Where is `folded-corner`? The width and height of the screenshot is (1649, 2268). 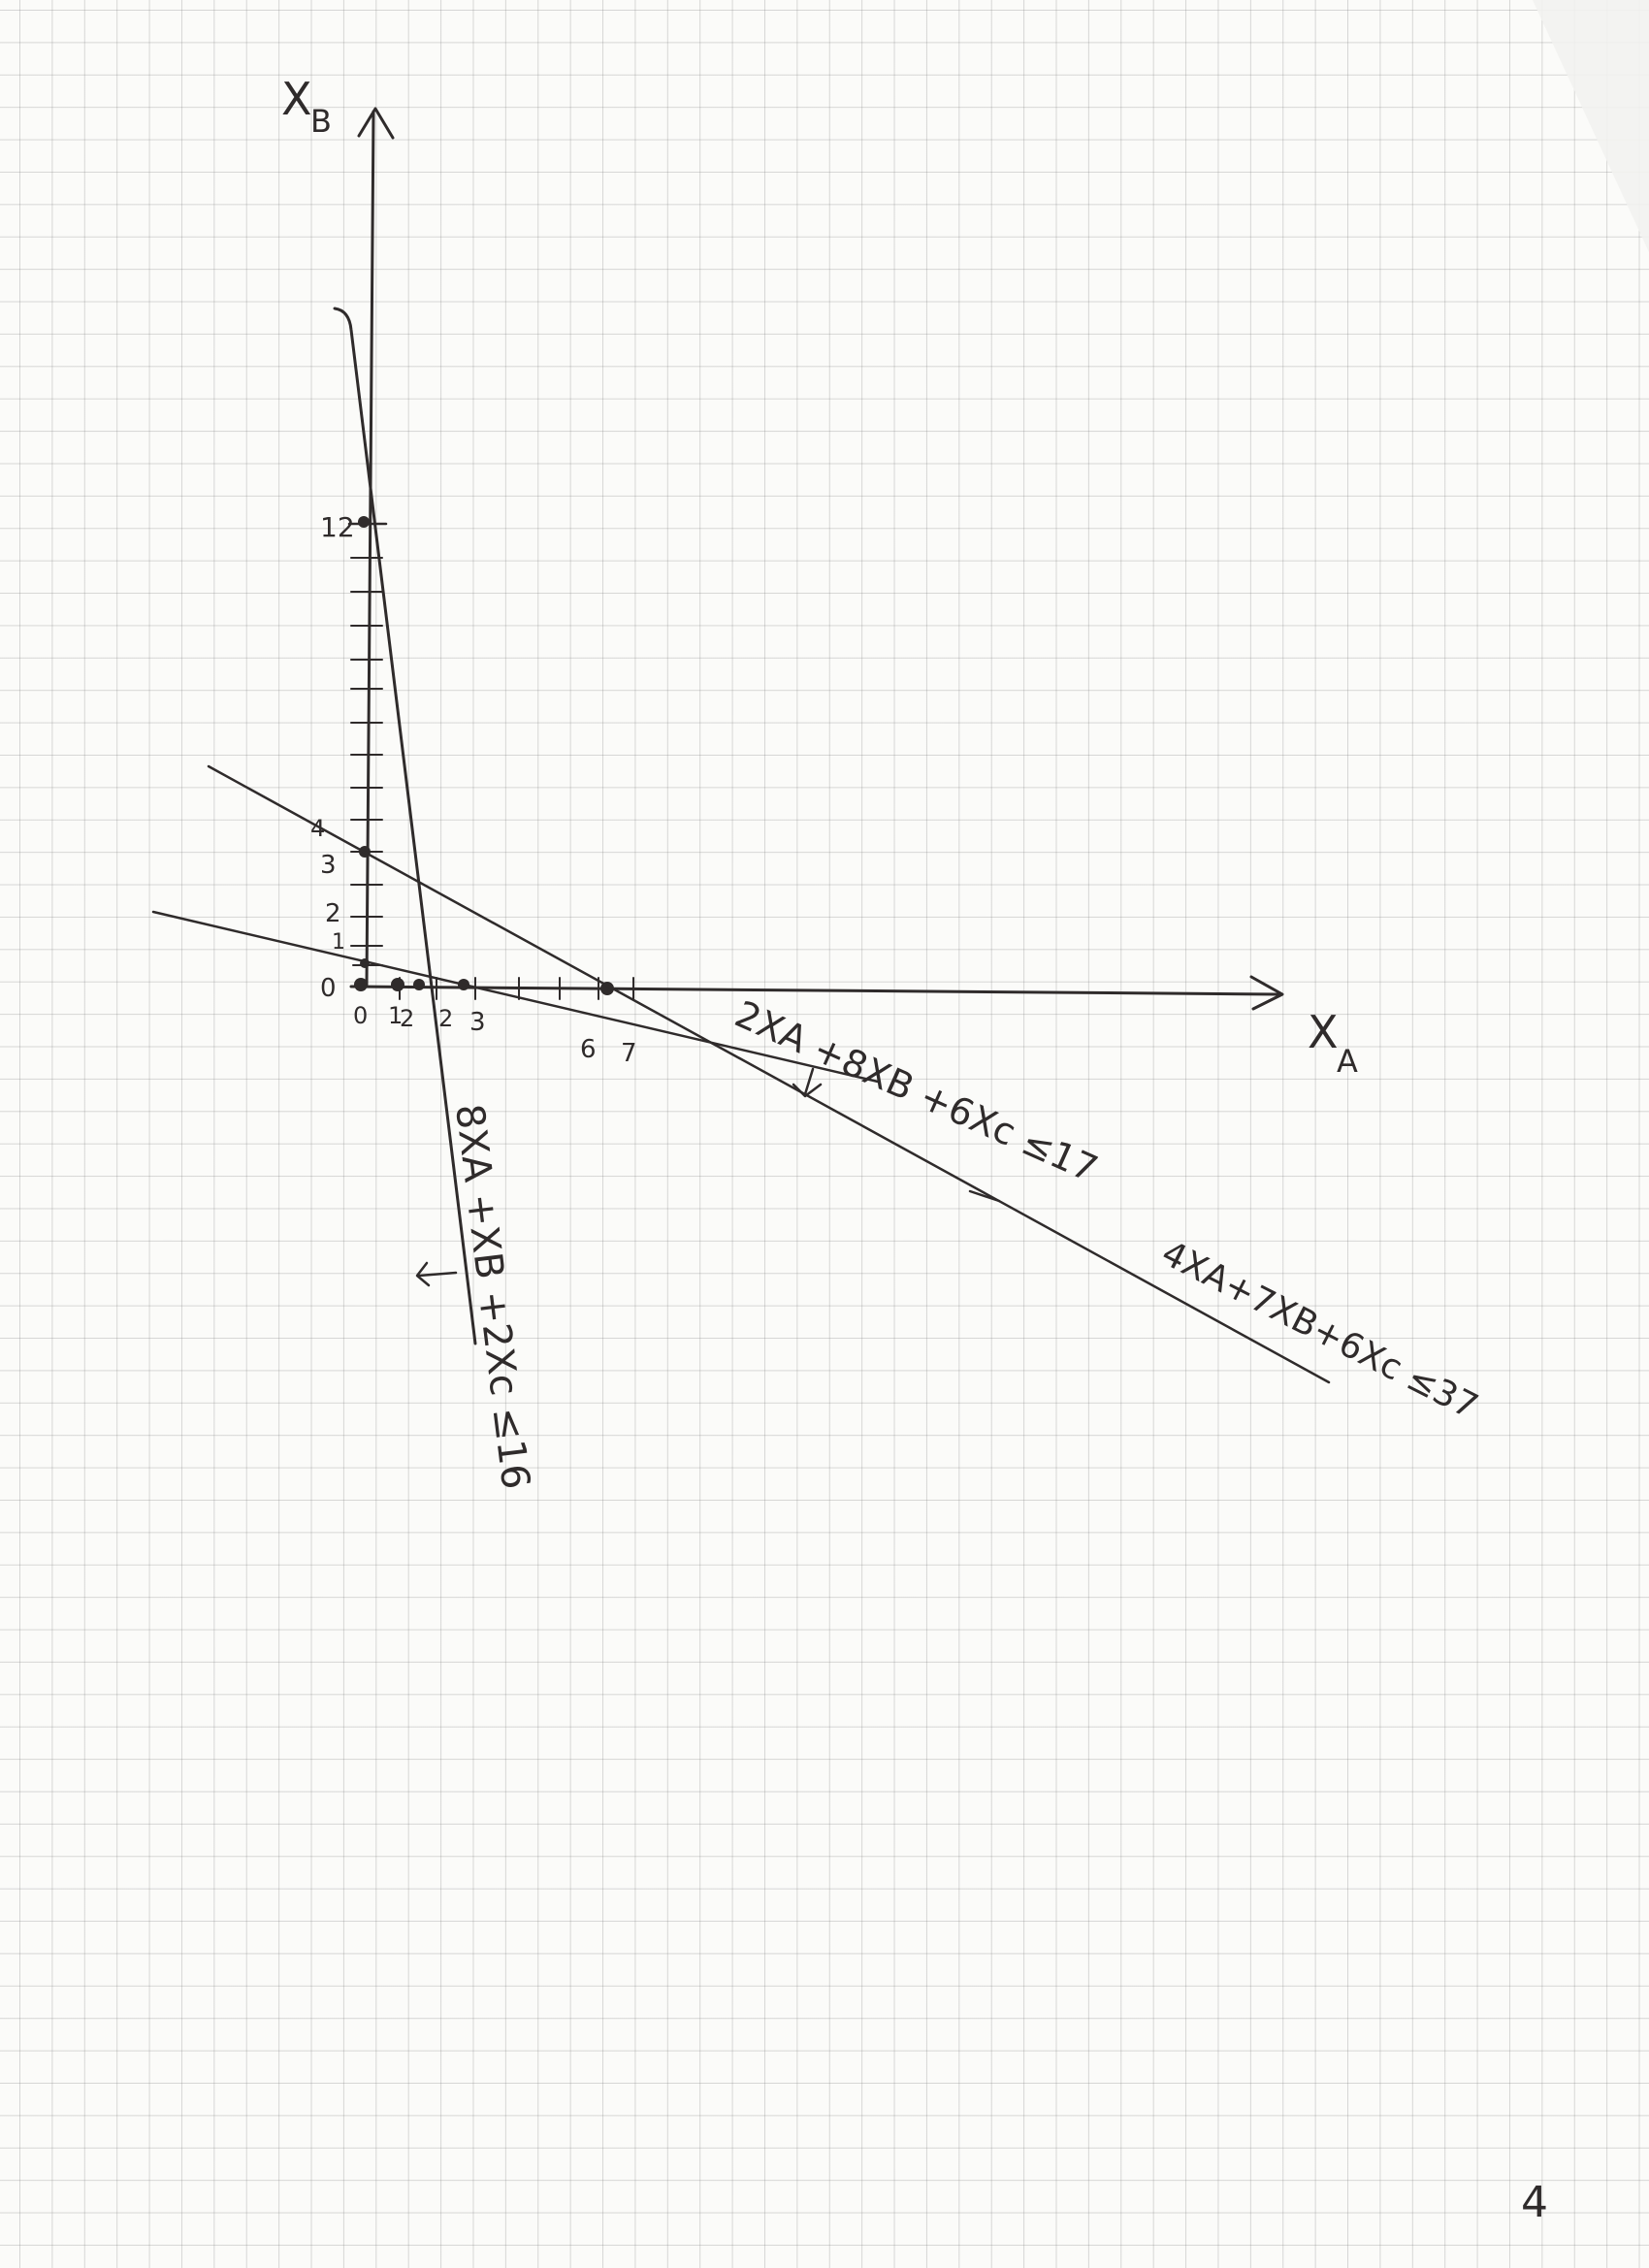
folded-corner is located at coordinates (1591, 126).